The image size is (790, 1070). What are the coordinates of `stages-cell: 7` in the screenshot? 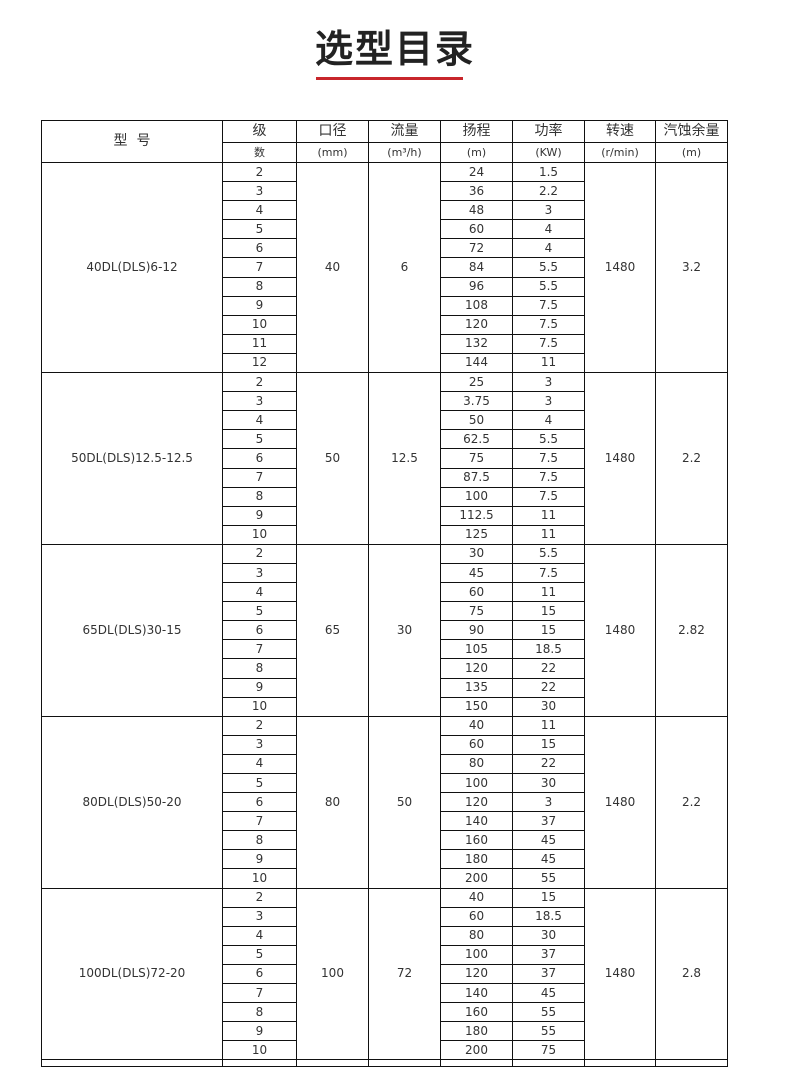 It's located at (259, 993).